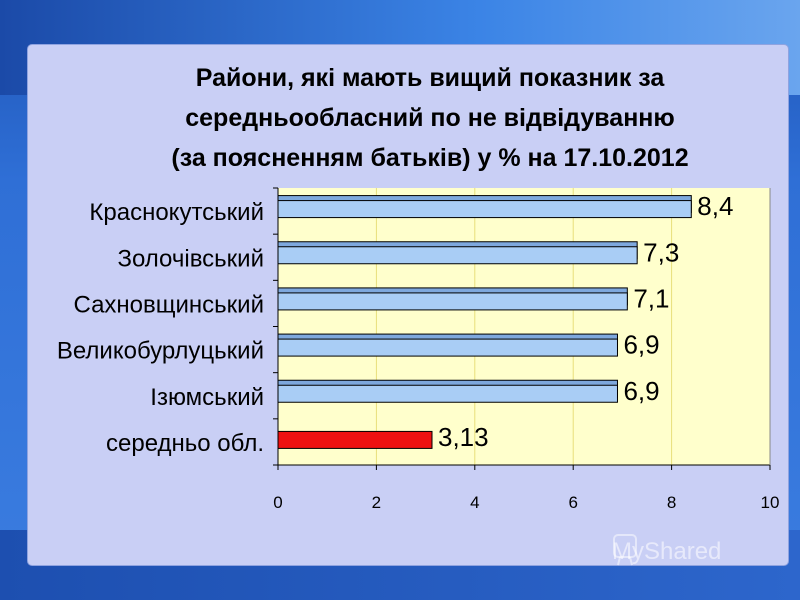 This screenshot has width=800, height=600. I want to click on x-tick-label: 2, so click(376, 502).